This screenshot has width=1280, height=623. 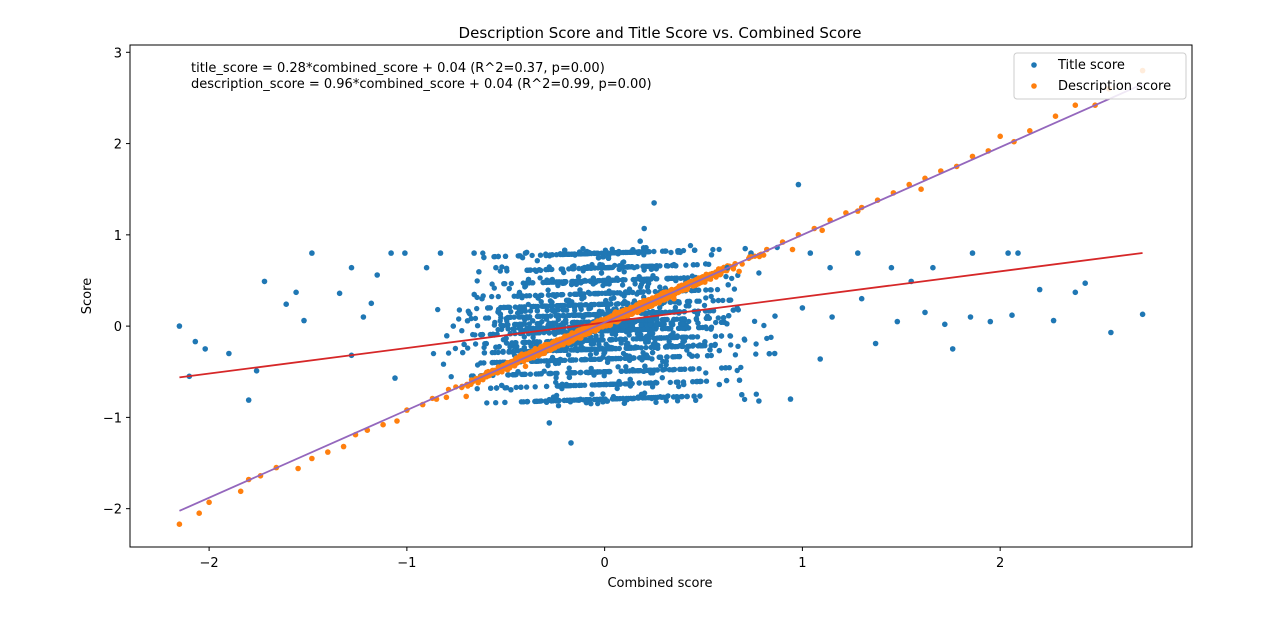 What do you see at coordinates (604, 563) in the screenshot?
I see `x-tick-label: 0` at bounding box center [604, 563].